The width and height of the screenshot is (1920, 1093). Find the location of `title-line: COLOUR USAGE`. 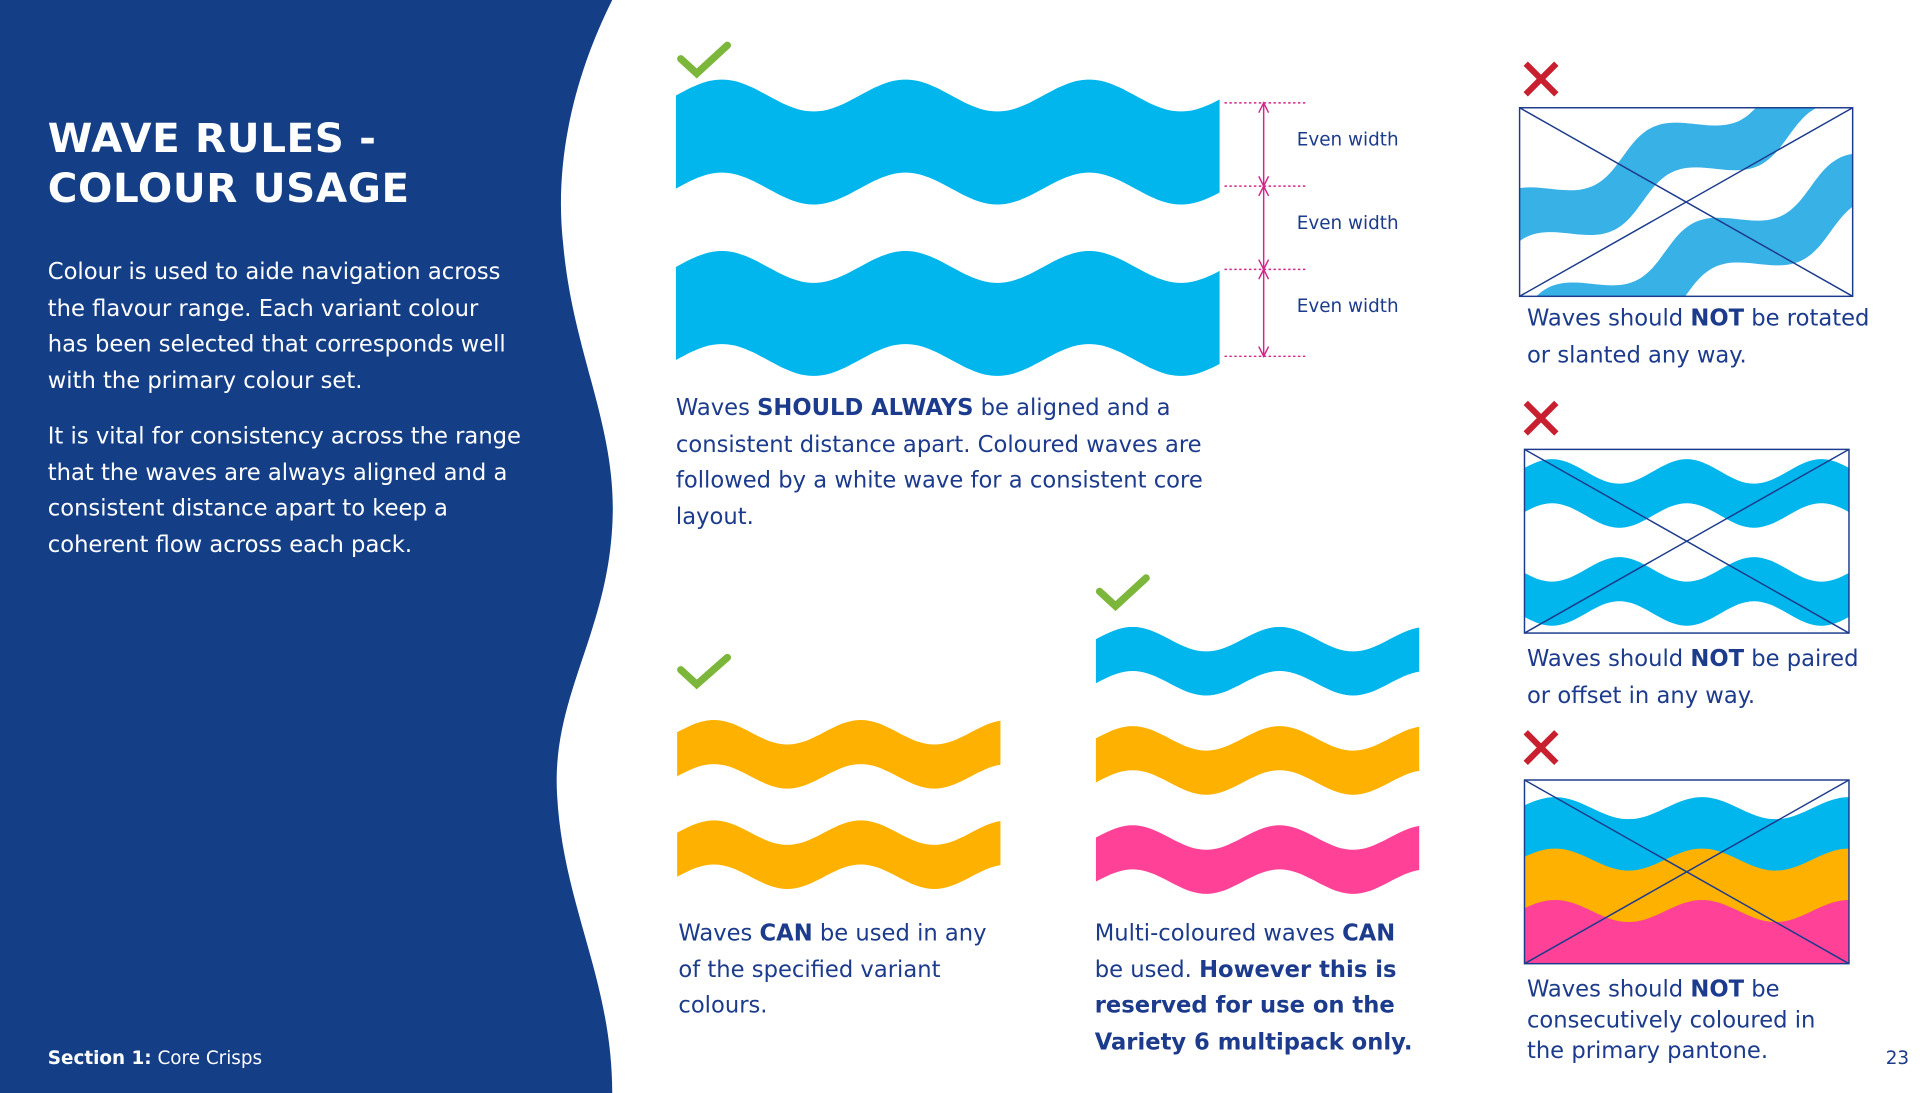

title-line: COLOUR USAGE is located at coordinates (228, 188).